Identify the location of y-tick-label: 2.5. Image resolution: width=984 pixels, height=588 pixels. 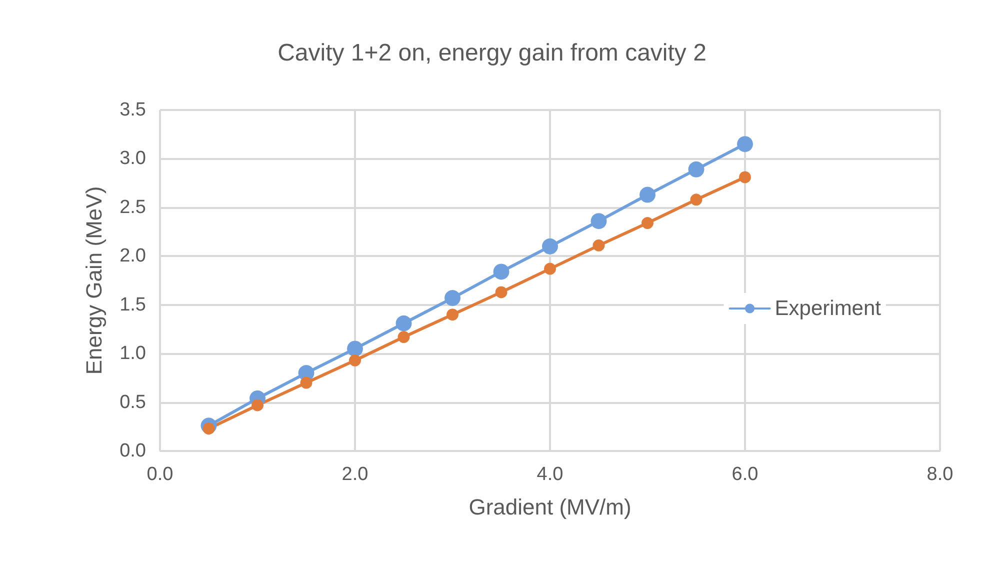
(133, 207).